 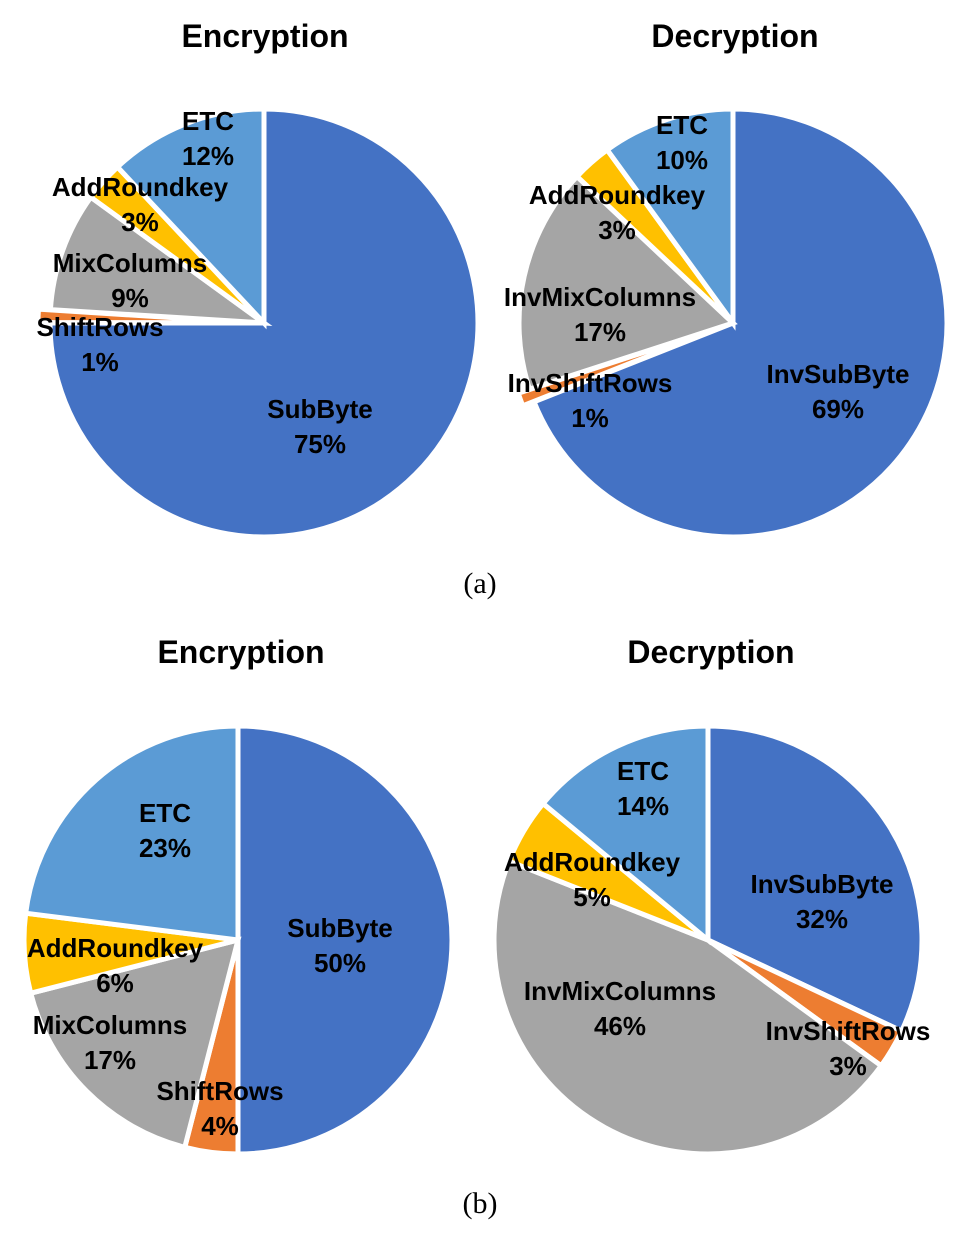 What do you see at coordinates (220, 1126) in the screenshot?
I see `slice-percent: 4%` at bounding box center [220, 1126].